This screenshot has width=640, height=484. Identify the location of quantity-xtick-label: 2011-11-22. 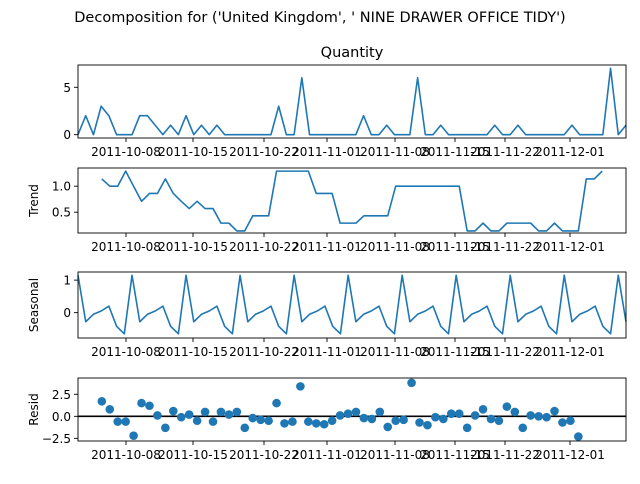
(505, 152).